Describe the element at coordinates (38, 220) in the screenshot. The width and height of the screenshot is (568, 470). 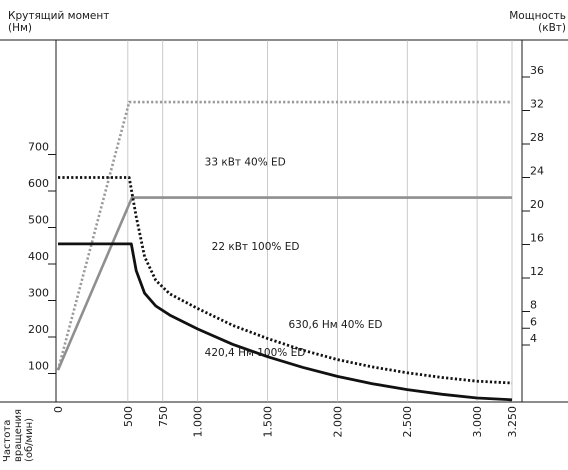
I see `y-tick-label-500: 500` at that location.